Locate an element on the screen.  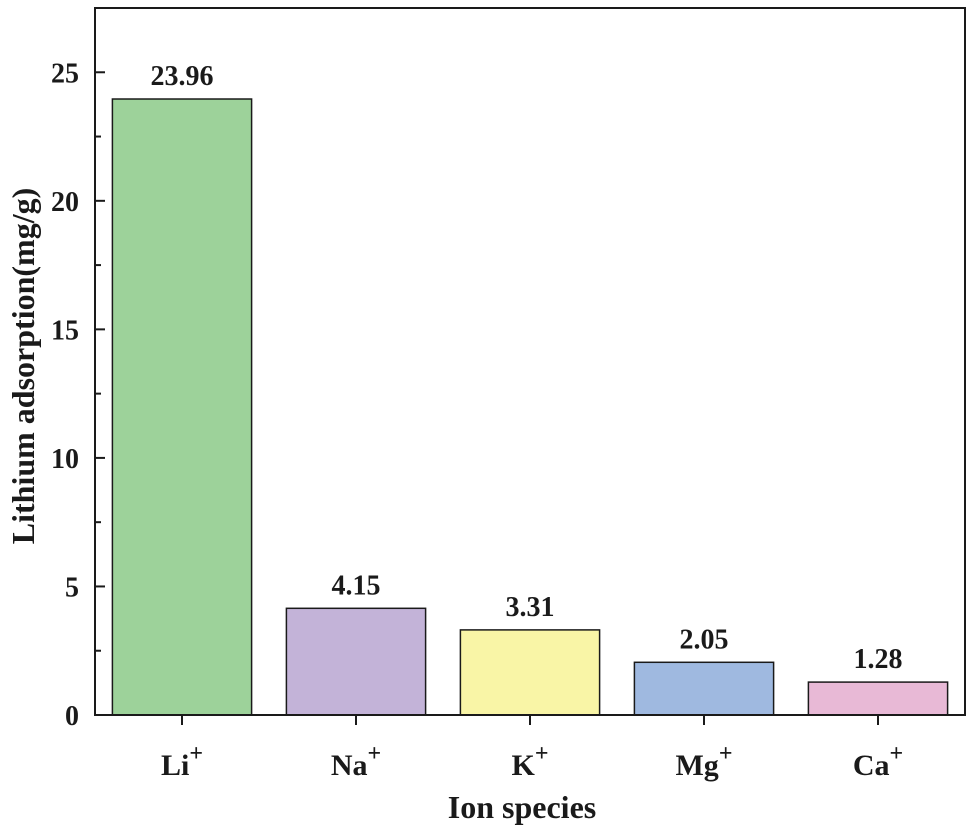
y-tick-label: 10 is located at coordinates (65, 459).